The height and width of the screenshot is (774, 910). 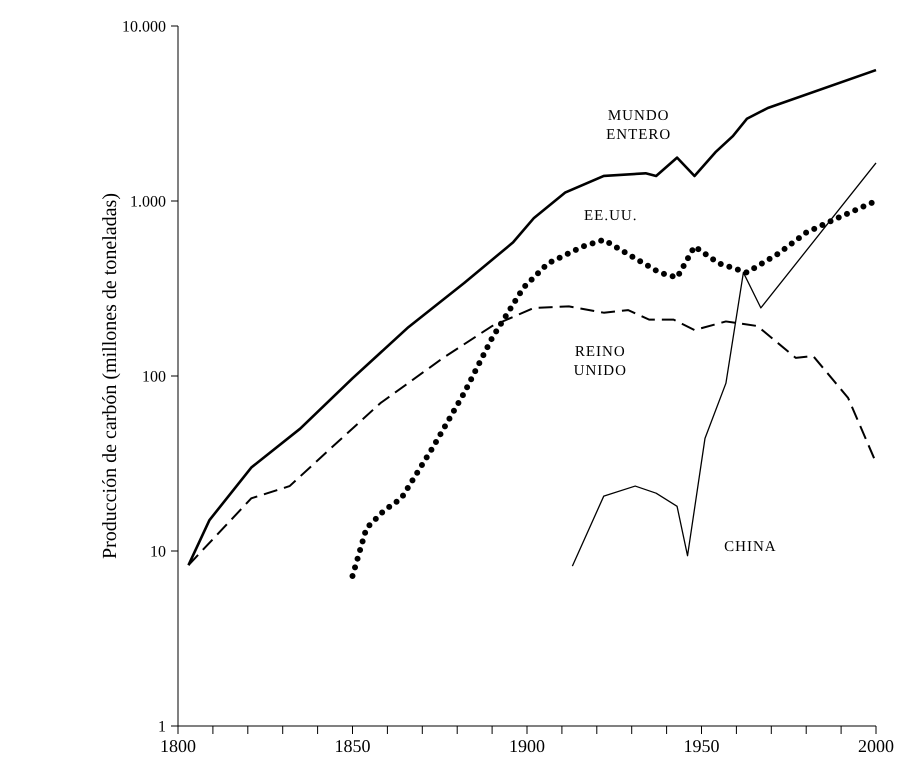 I want to click on x-tick-label: 1900, so click(x=527, y=746).